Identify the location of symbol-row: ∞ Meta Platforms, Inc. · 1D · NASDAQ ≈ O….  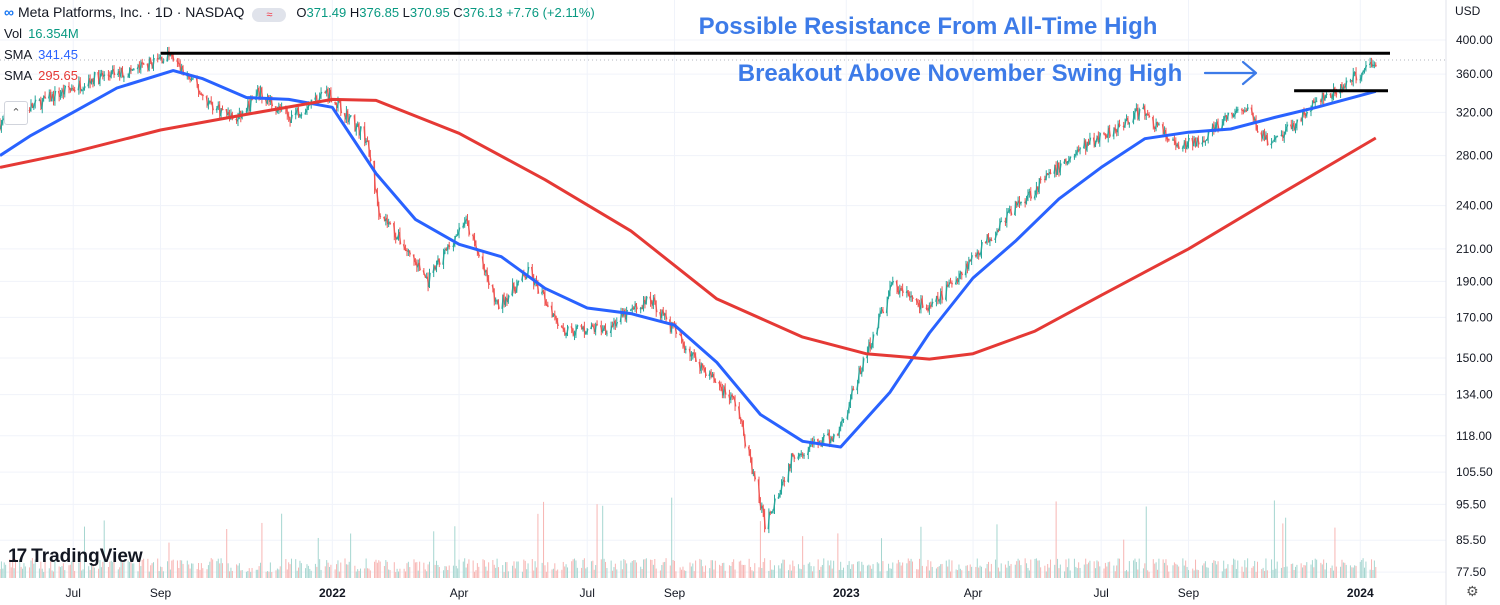
(299, 12).